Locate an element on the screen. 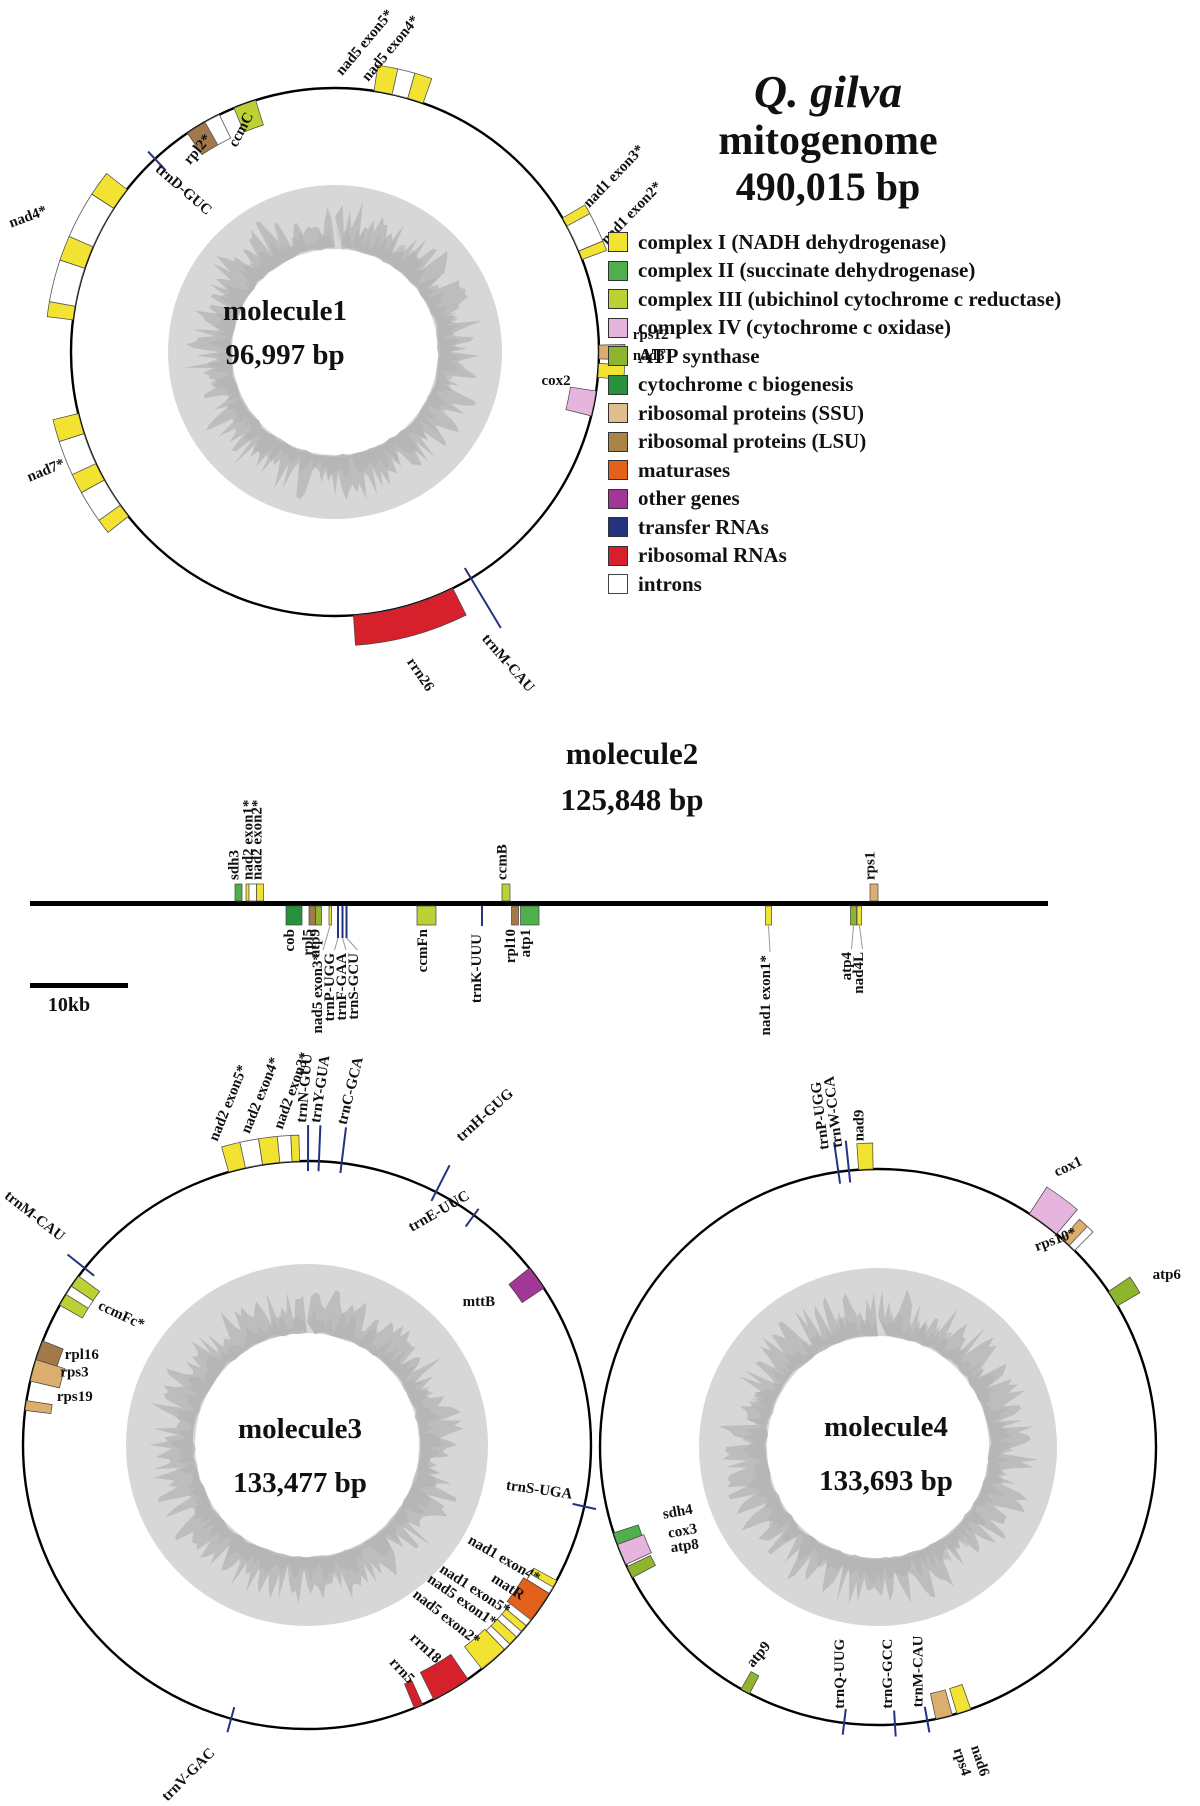 The width and height of the screenshot is (1200, 1806). scale-bar-label: 10kb is located at coordinates (69, 1005).